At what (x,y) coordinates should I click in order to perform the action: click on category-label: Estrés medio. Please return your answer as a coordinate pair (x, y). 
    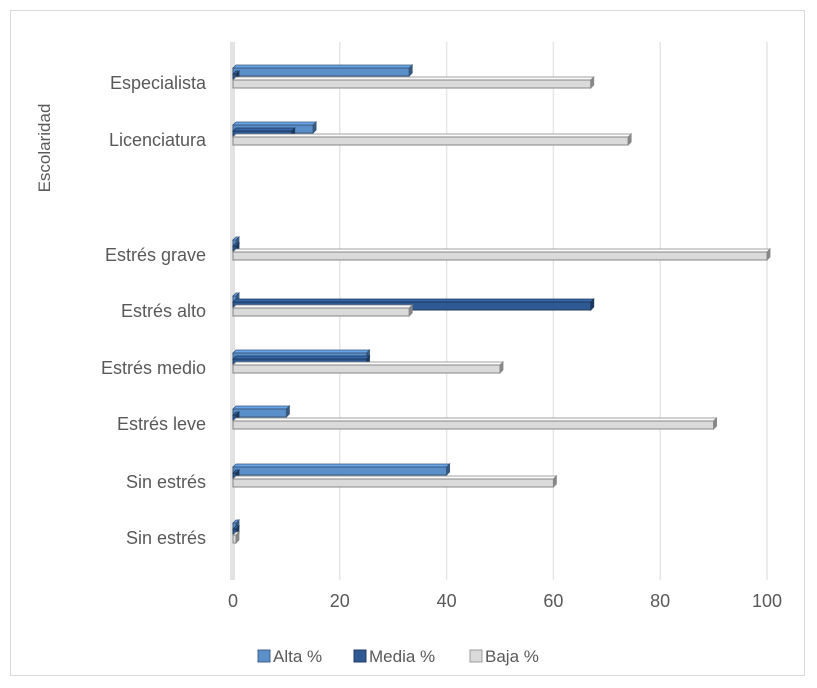
    Looking at the image, I should click on (153, 368).